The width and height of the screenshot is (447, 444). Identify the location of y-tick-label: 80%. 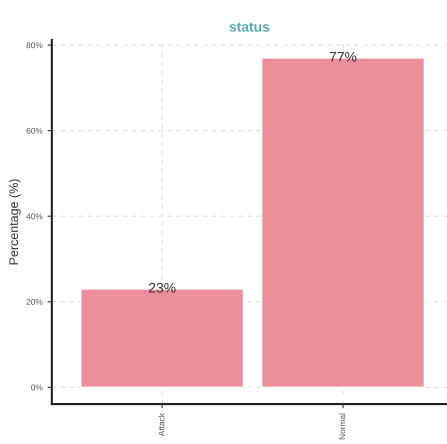
(34, 45).